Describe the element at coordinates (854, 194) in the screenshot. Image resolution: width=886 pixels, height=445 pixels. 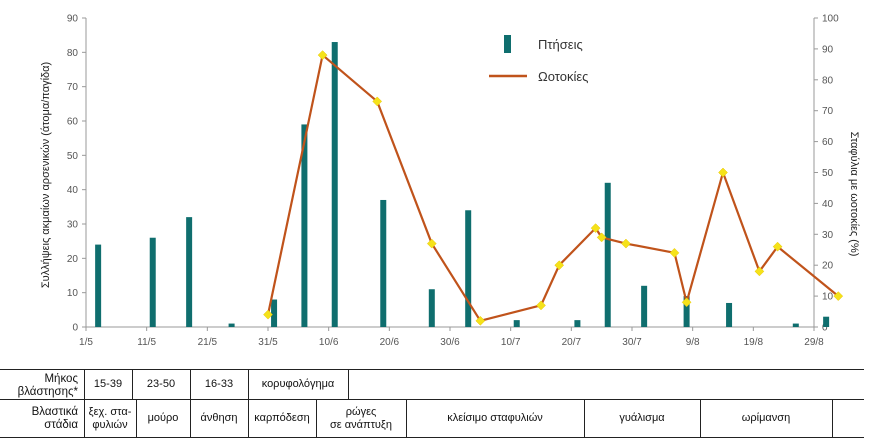
I see `y-axis-right-title: Σταφύλια με ωοτοκίες (%)` at that location.